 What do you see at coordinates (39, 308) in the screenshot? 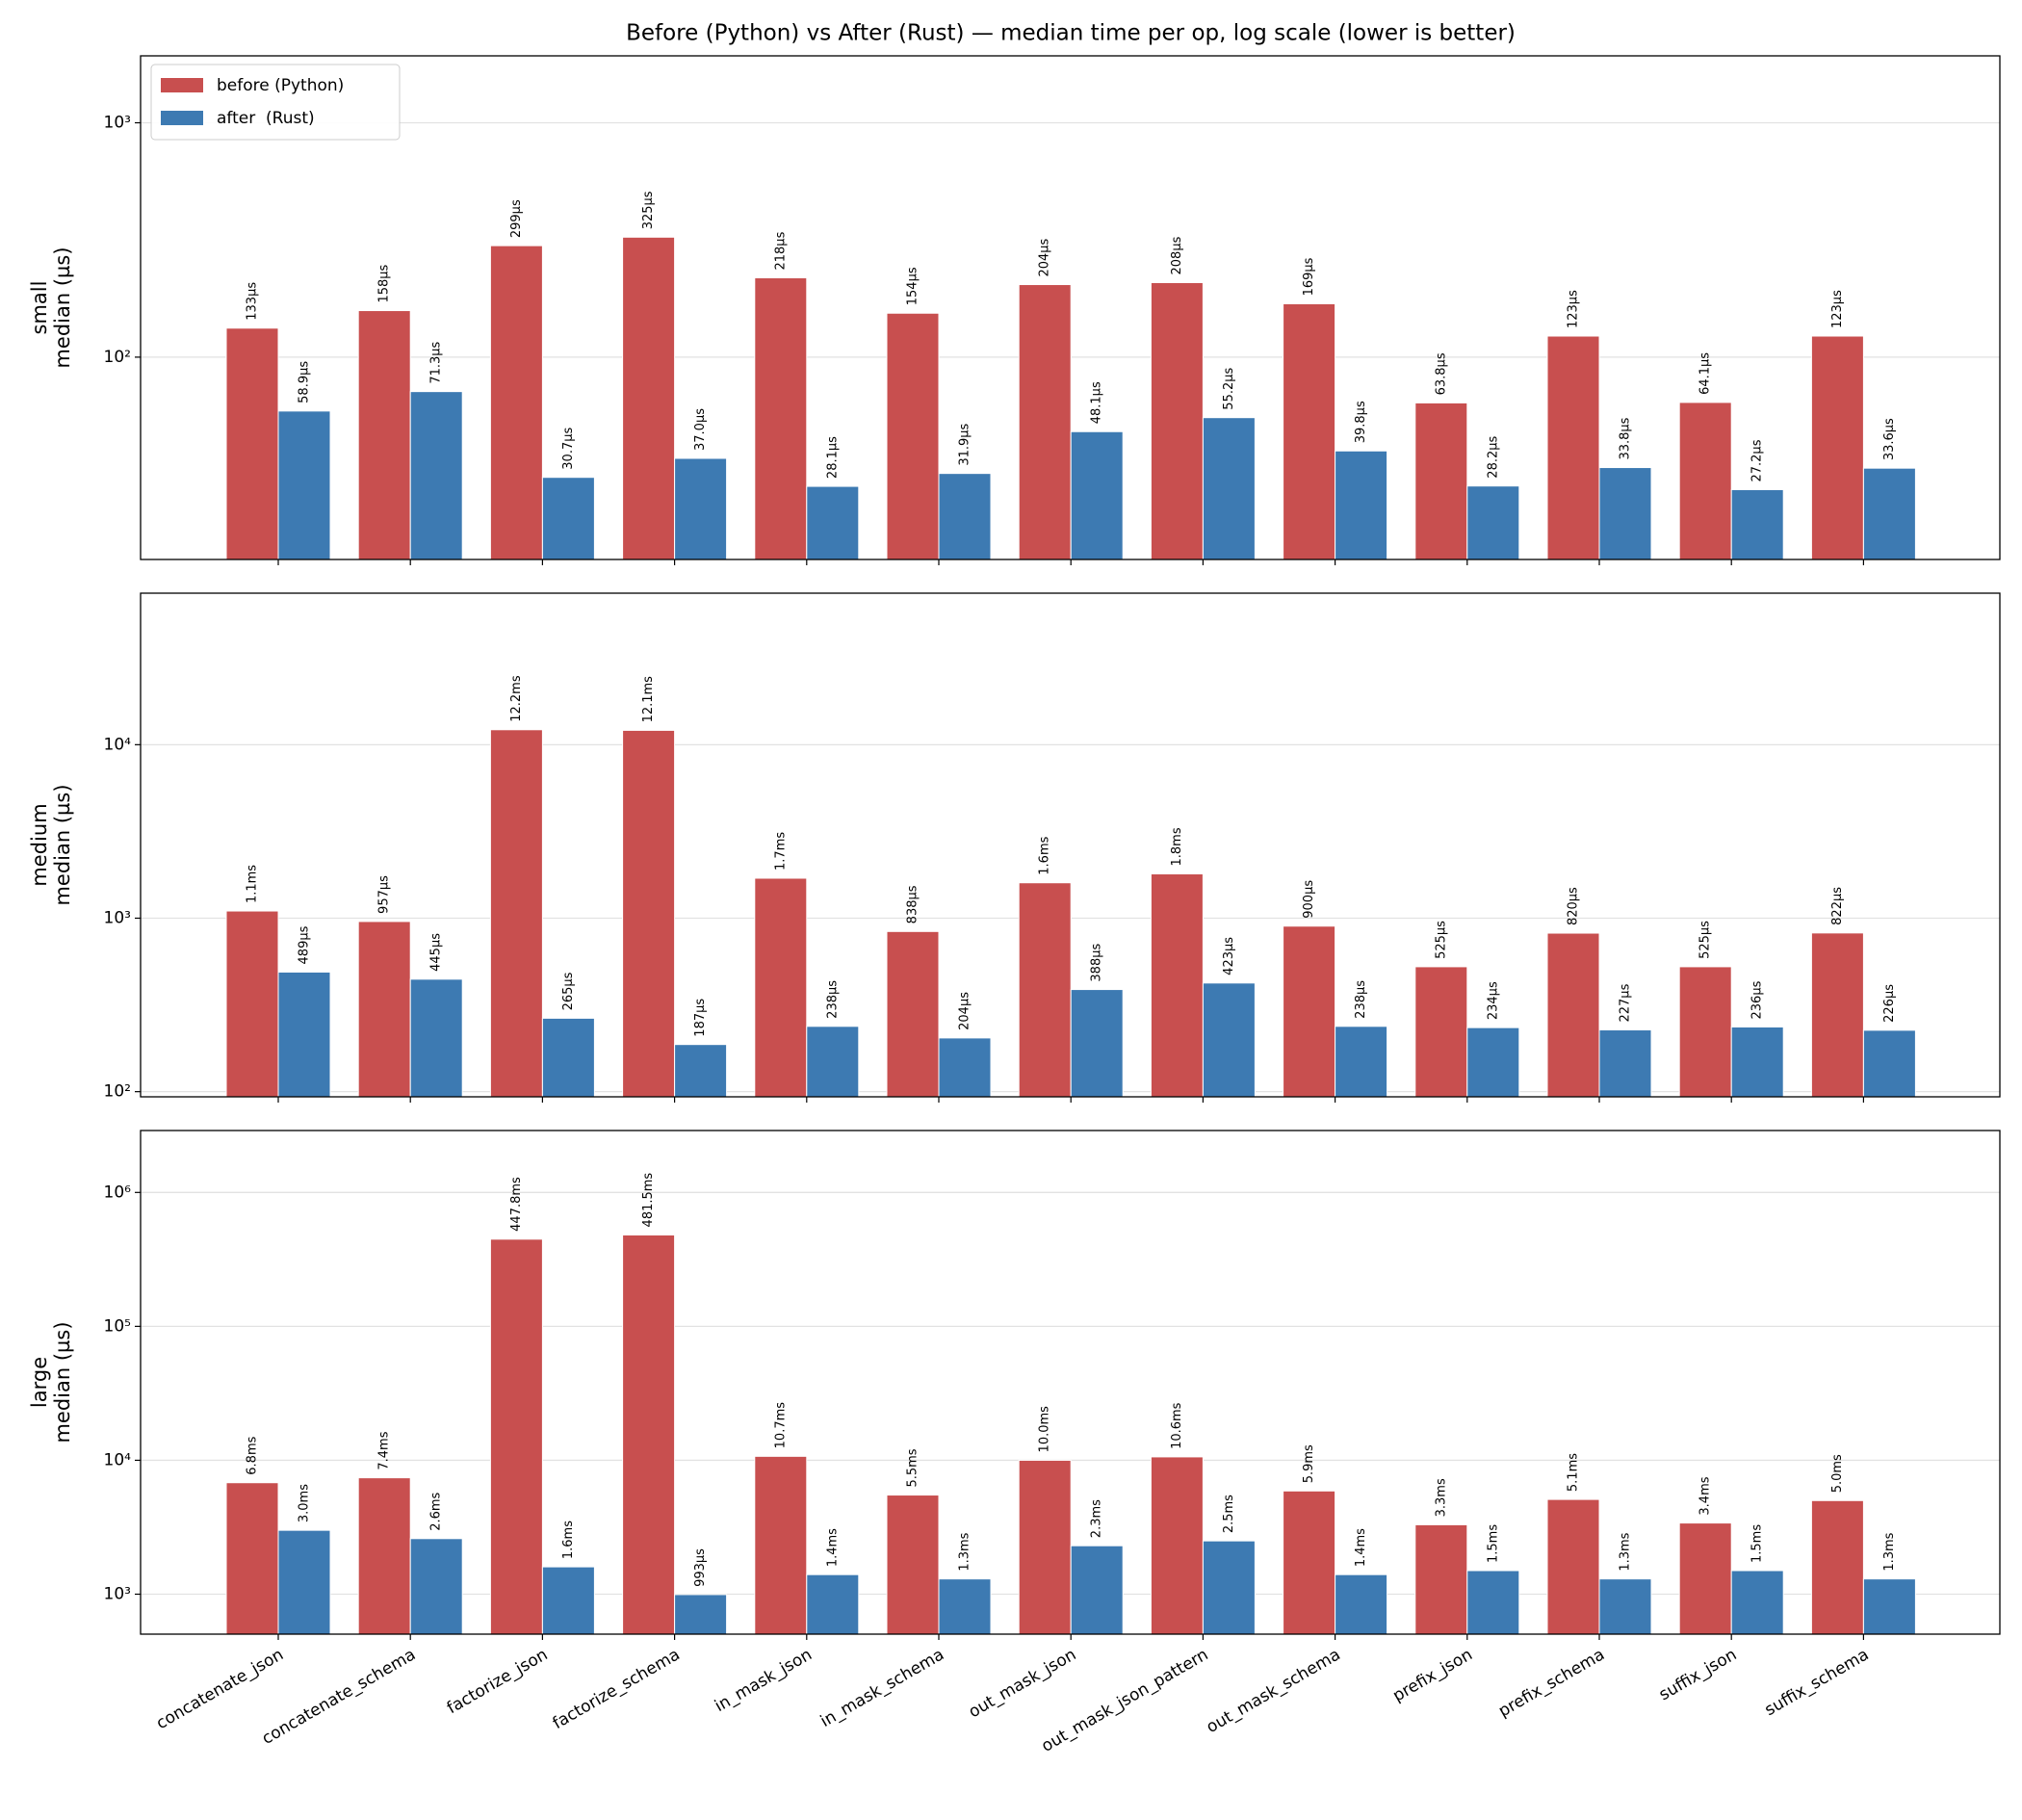
I see `y-axis-label: small` at bounding box center [39, 308].